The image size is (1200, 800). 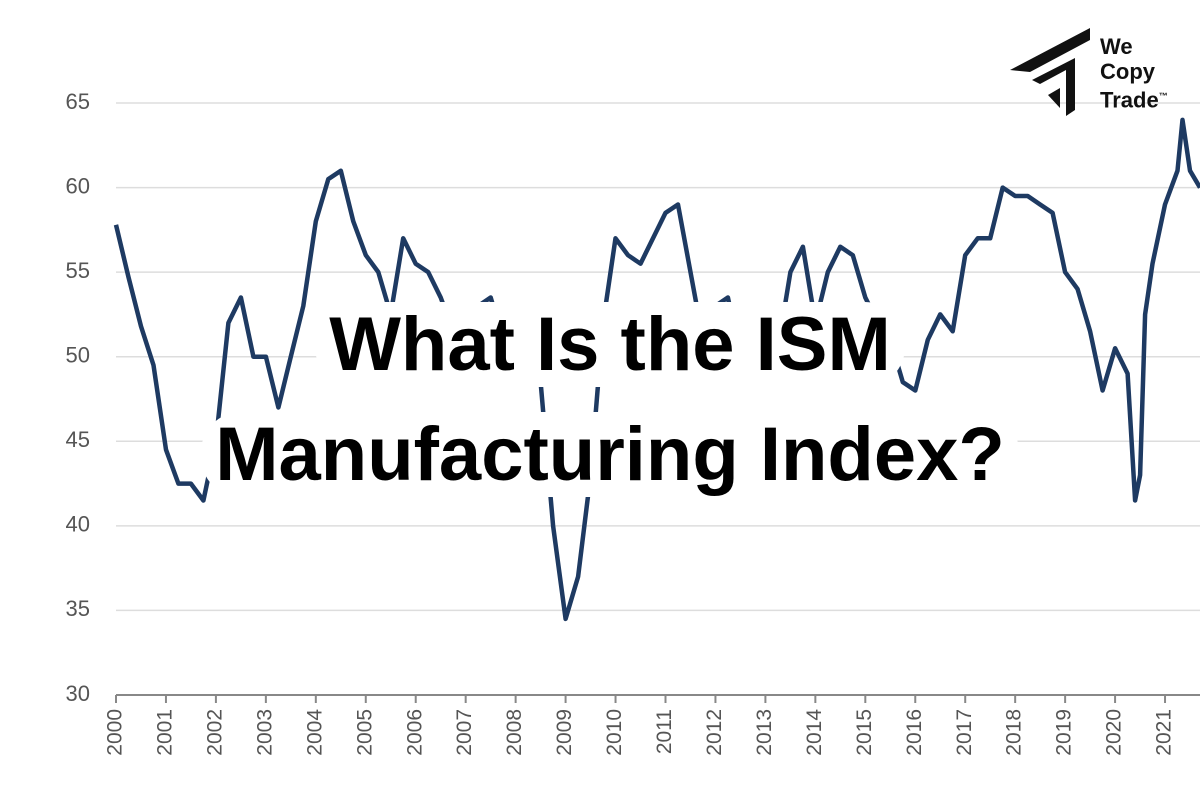 What do you see at coordinates (78, 608) in the screenshot?
I see `y-tick-label: 35` at bounding box center [78, 608].